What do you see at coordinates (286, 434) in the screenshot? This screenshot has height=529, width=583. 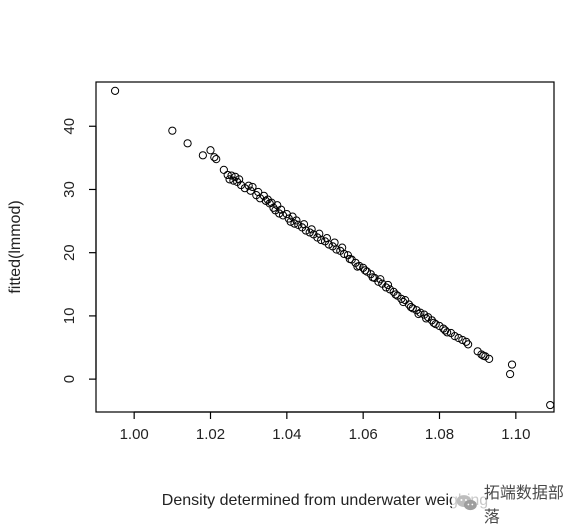 I see `x-tick-label: 1.04` at bounding box center [286, 434].